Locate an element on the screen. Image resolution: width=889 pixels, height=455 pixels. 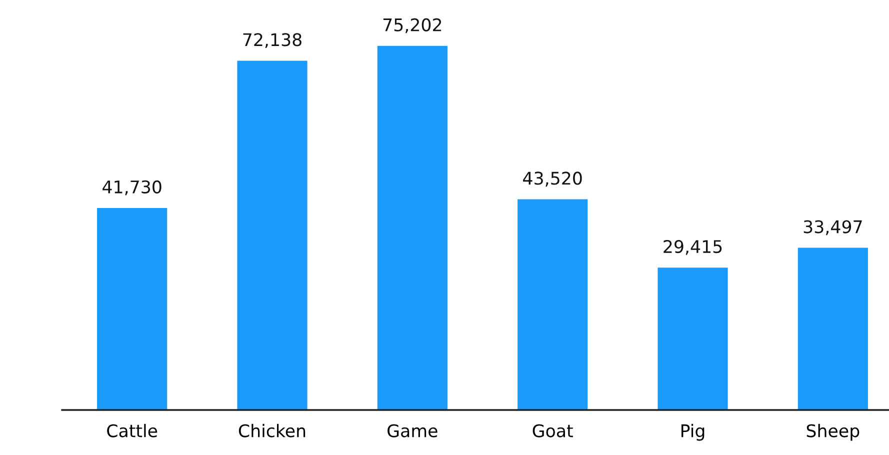
x-tick-label: Game is located at coordinates (413, 431).